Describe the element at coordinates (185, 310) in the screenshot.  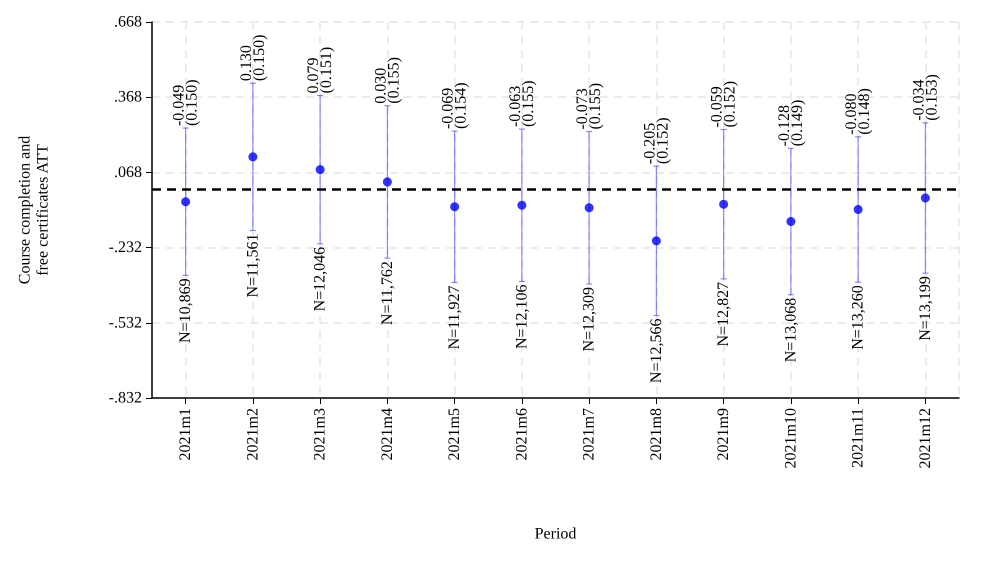
I see `annotation: N=10,869` at that location.